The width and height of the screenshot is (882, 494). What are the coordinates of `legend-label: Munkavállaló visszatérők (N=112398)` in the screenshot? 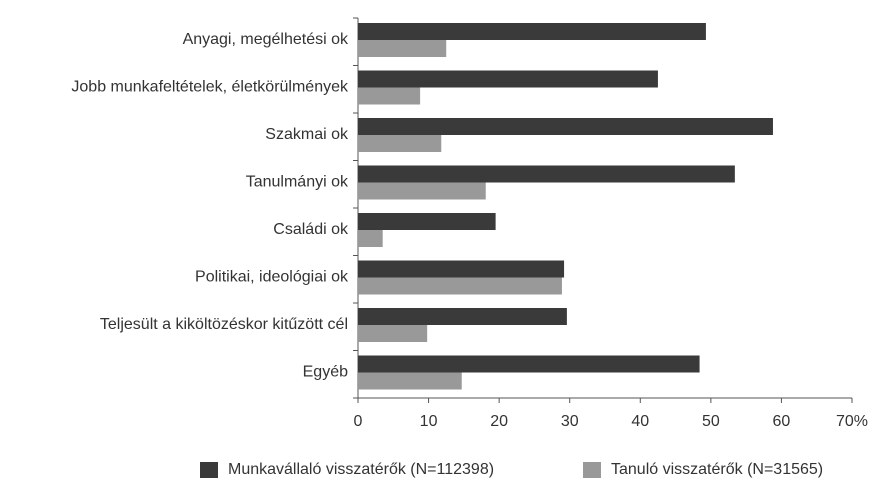 It's located at (361, 469).